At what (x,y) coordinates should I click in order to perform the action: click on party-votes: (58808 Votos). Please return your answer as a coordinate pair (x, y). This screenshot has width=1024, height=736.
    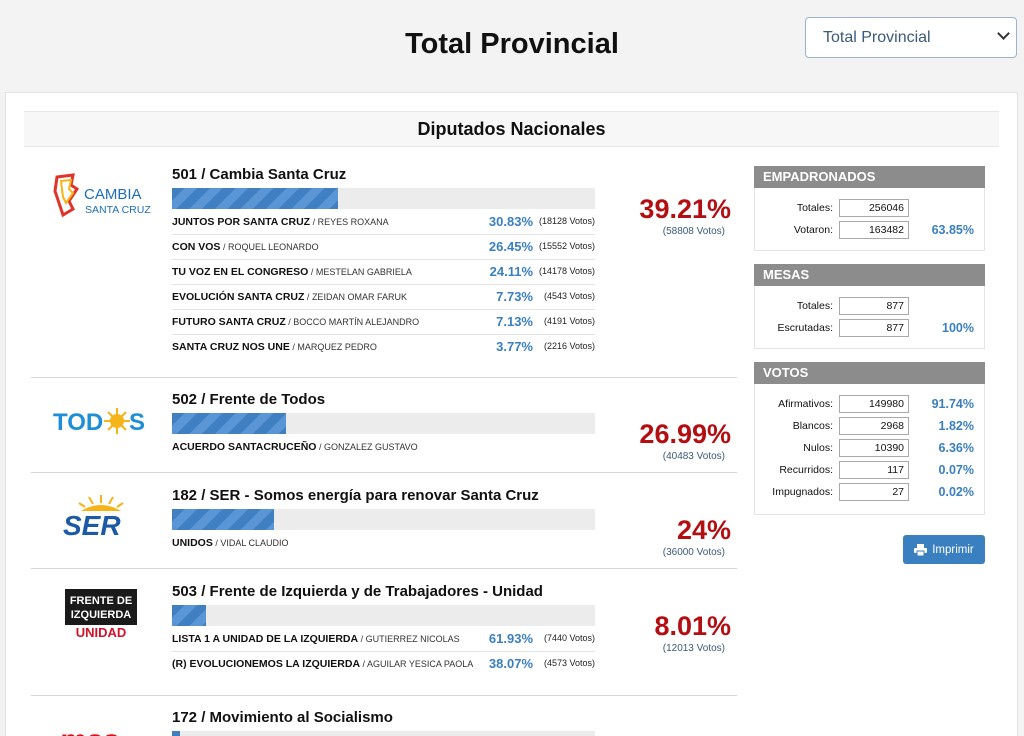
    Looking at the image, I should click on (693, 231).